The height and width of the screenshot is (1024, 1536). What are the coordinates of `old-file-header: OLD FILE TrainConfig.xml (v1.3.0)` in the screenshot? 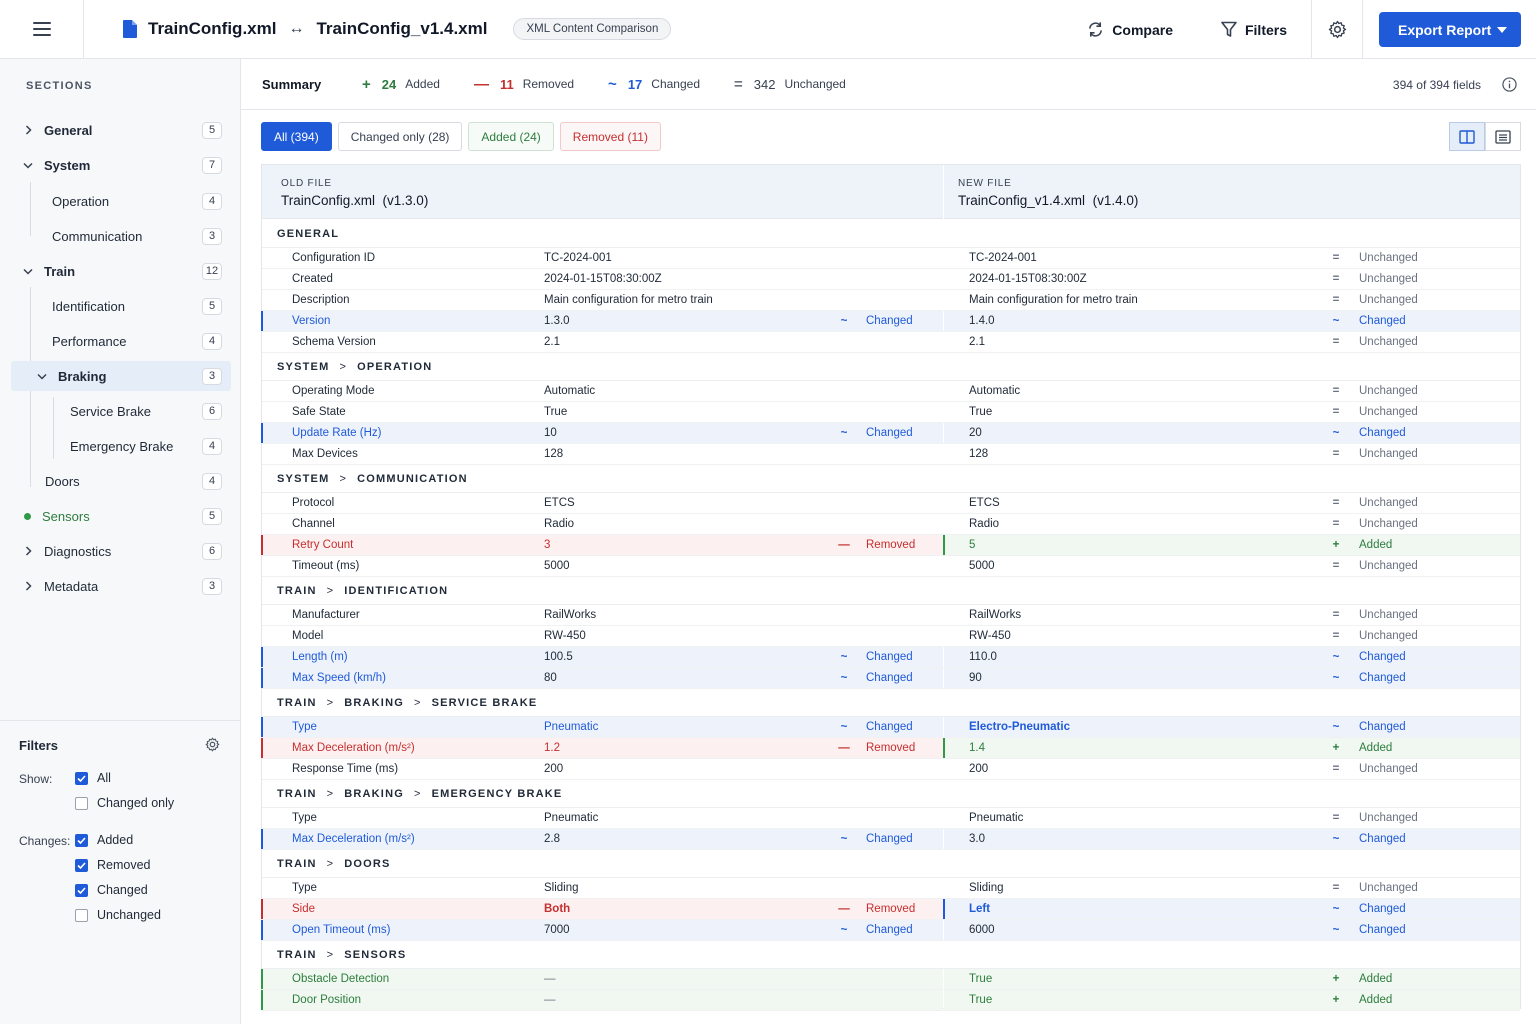 It's located at (602, 192).